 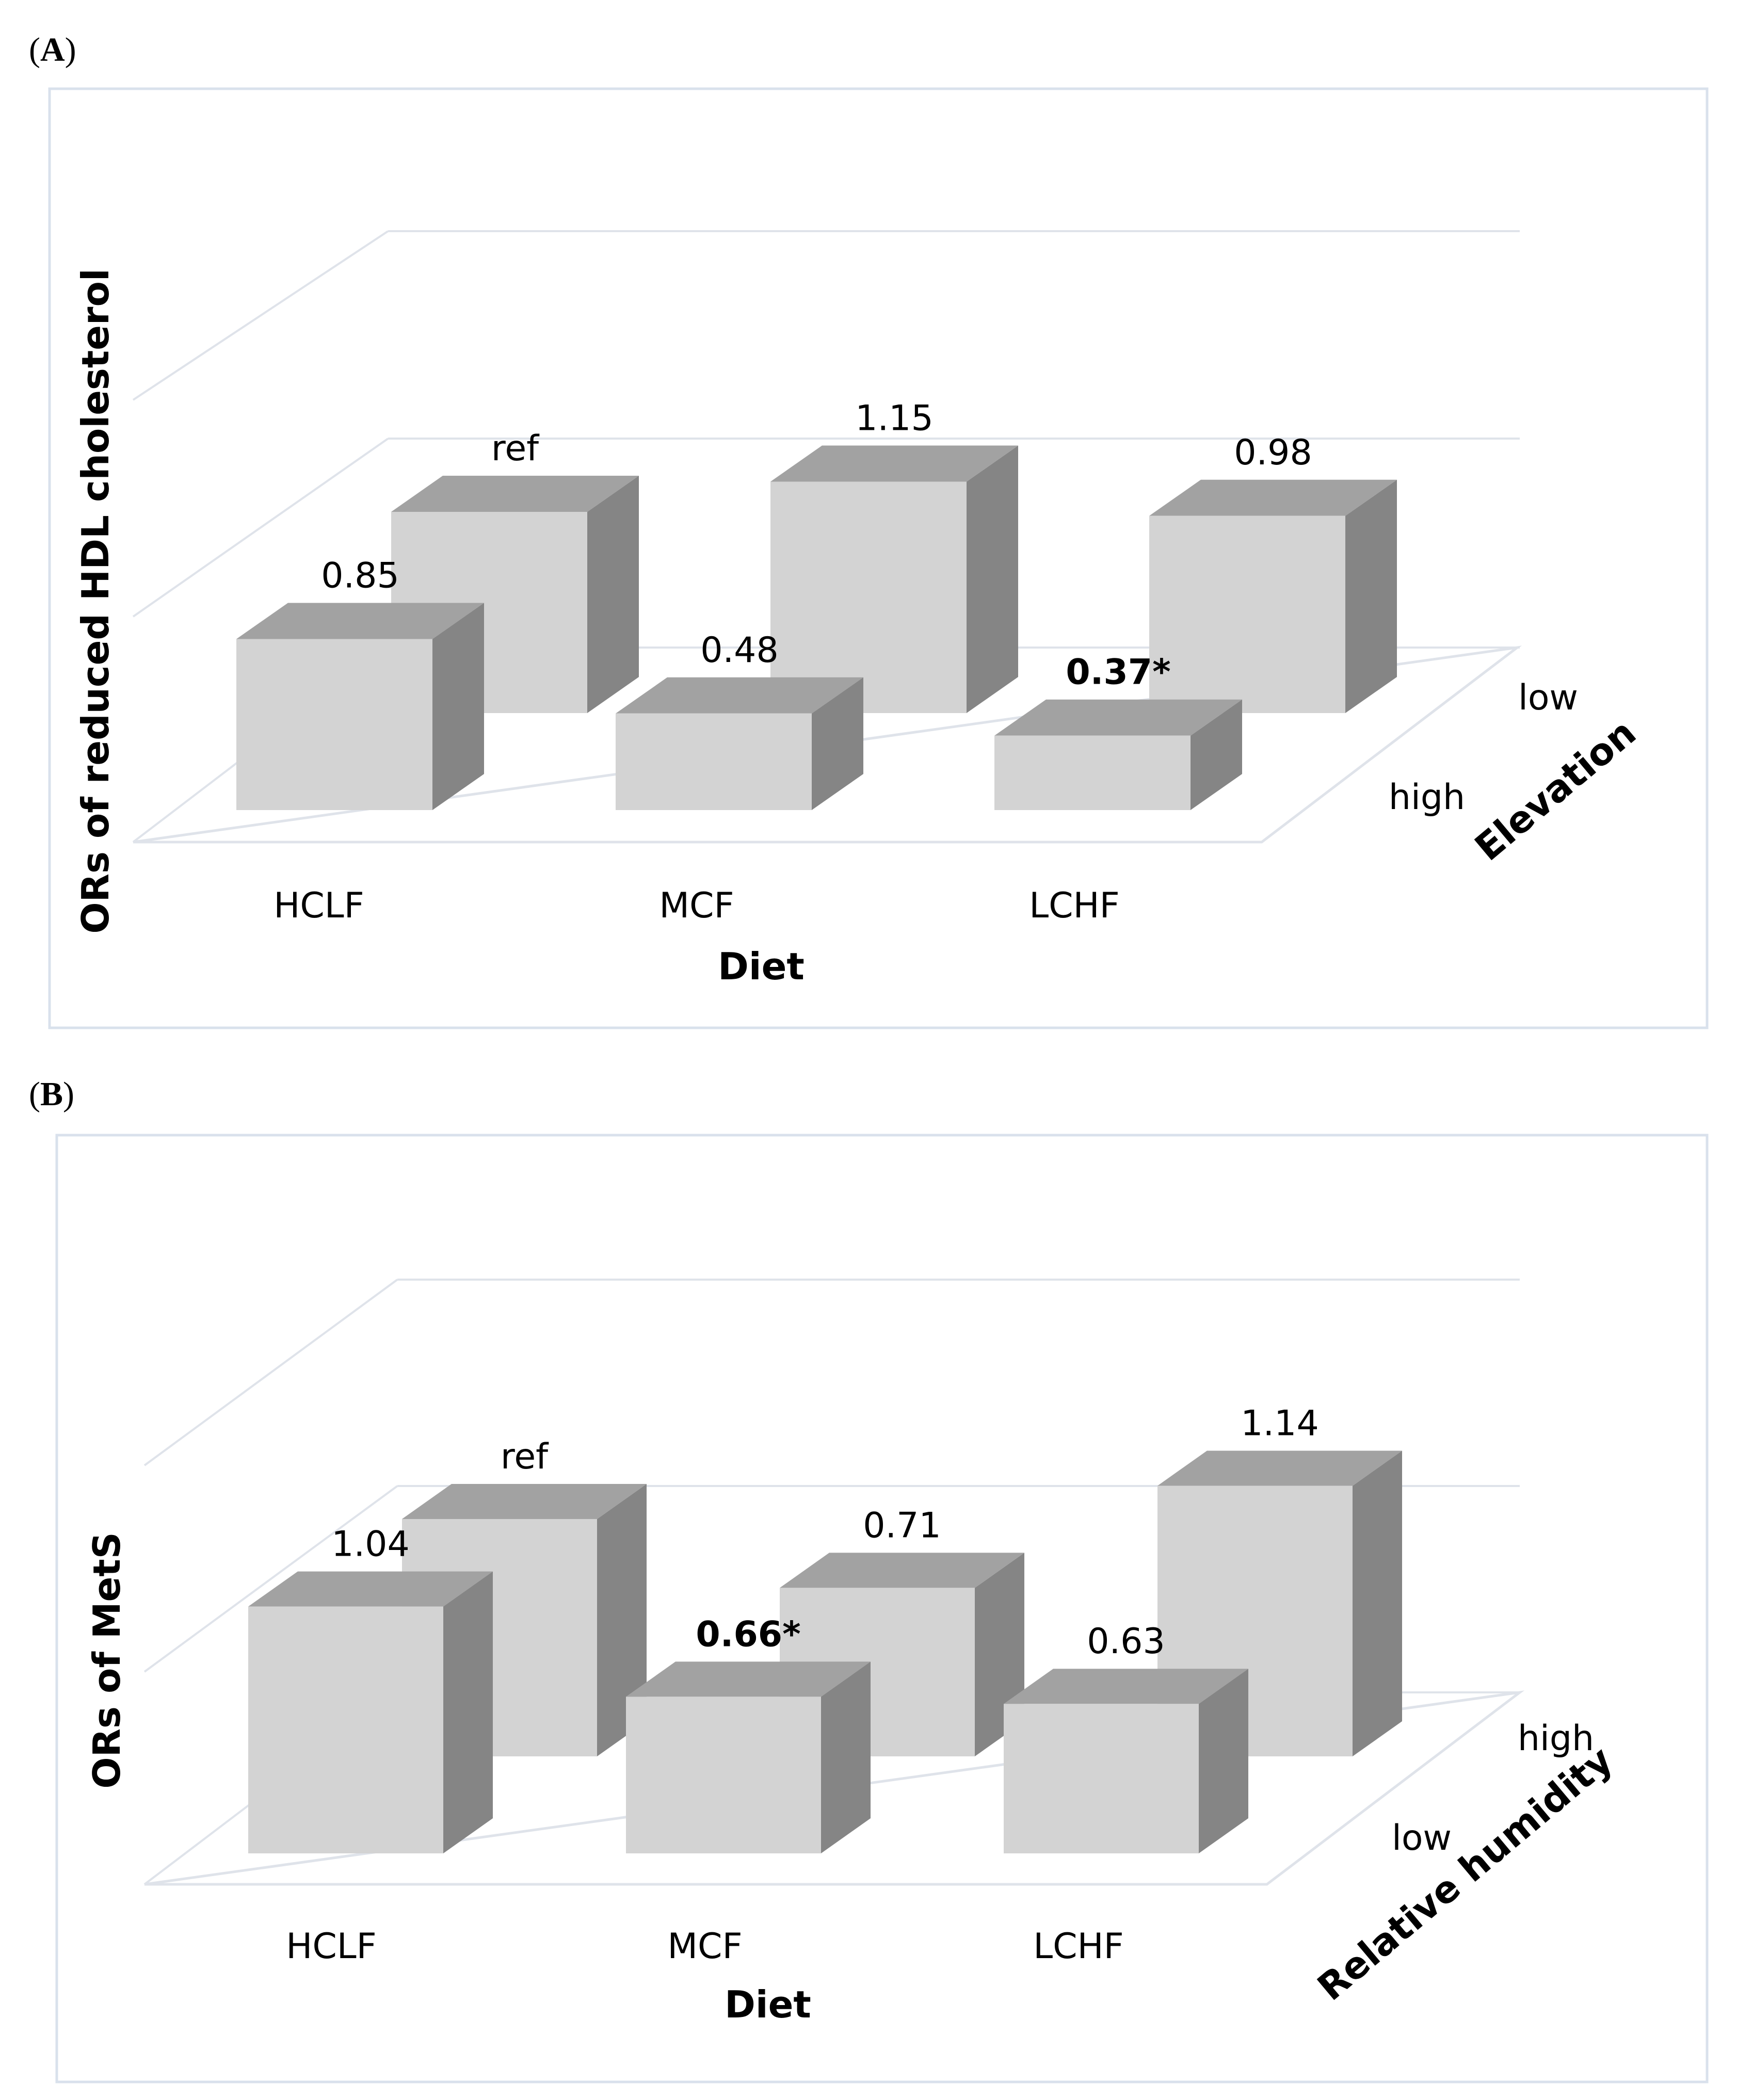 I want to click on bar-high-hclf, so click(x=360, y=707).